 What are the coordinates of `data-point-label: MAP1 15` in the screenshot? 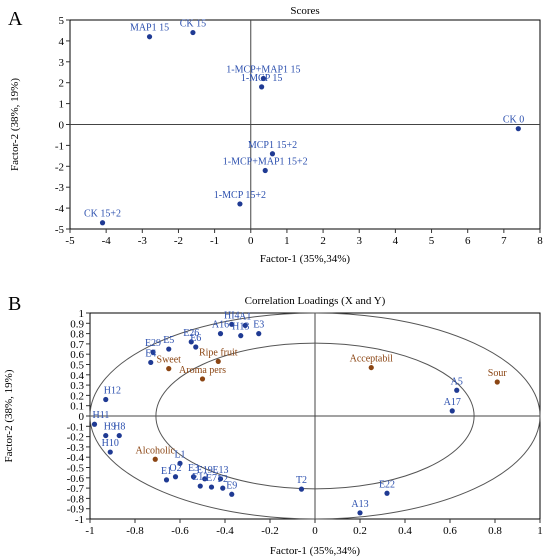 It's located at (149, 28).